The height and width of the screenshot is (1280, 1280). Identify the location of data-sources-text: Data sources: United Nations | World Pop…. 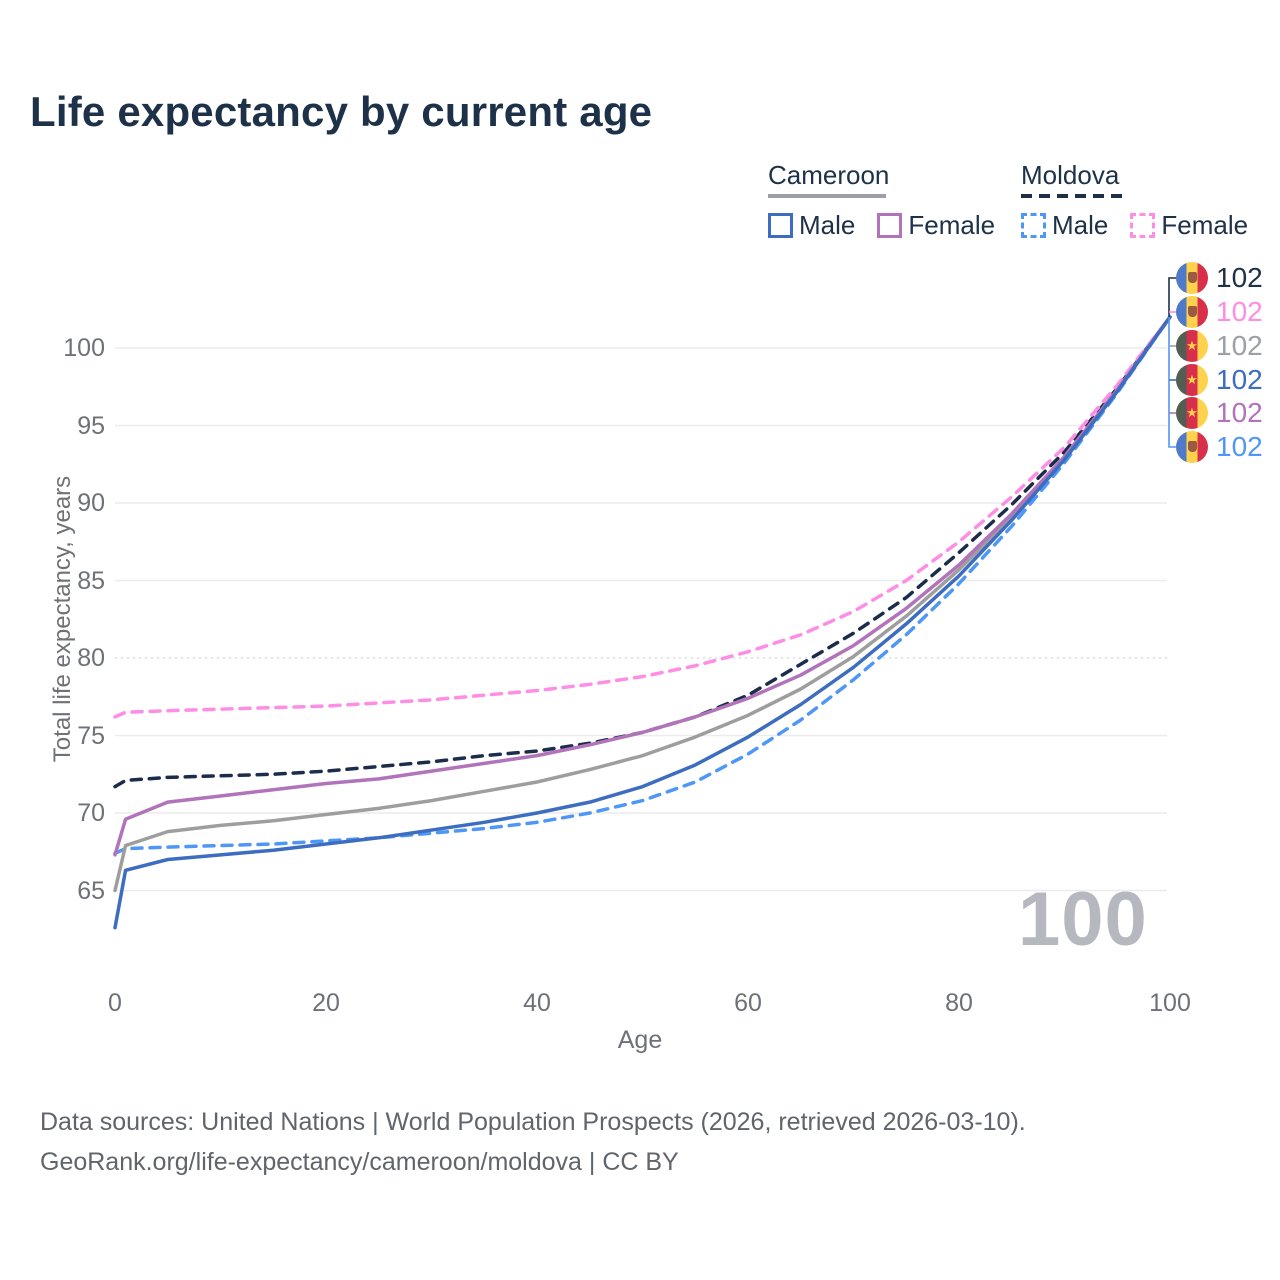
(533, 1122).